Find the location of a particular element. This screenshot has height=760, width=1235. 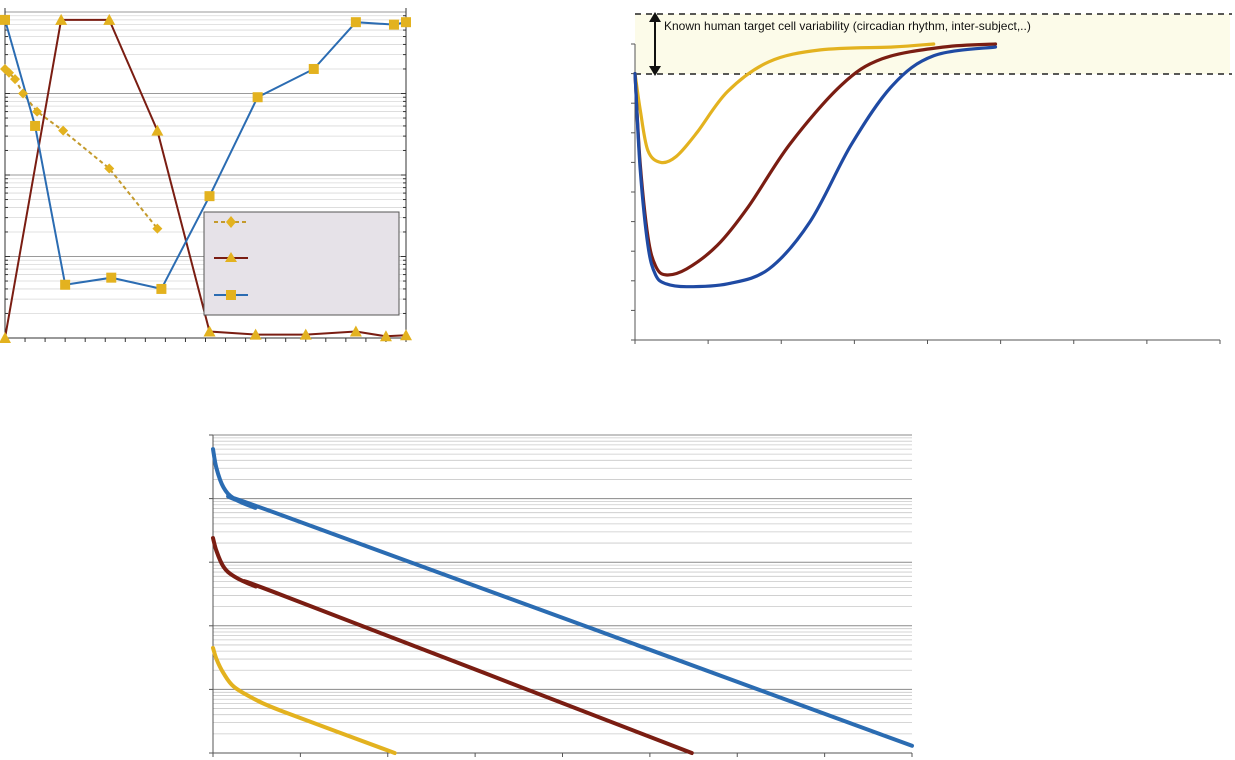

markers-top-left is located at coordinates (206, 178).